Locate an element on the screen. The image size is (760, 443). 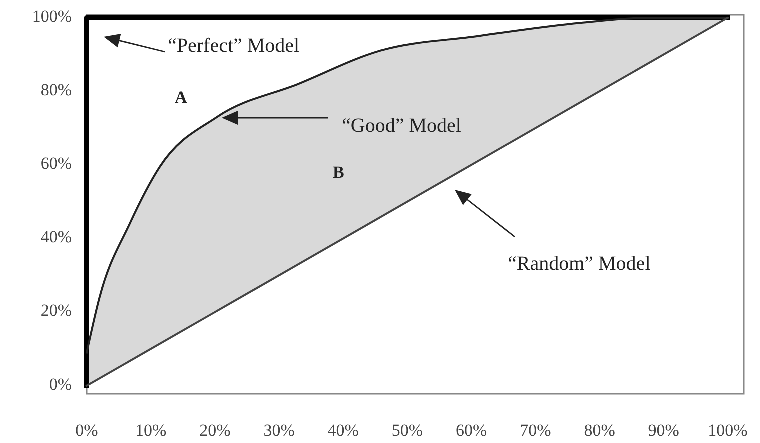
y-tick-label: 0% is located at coordinates (60, 384).